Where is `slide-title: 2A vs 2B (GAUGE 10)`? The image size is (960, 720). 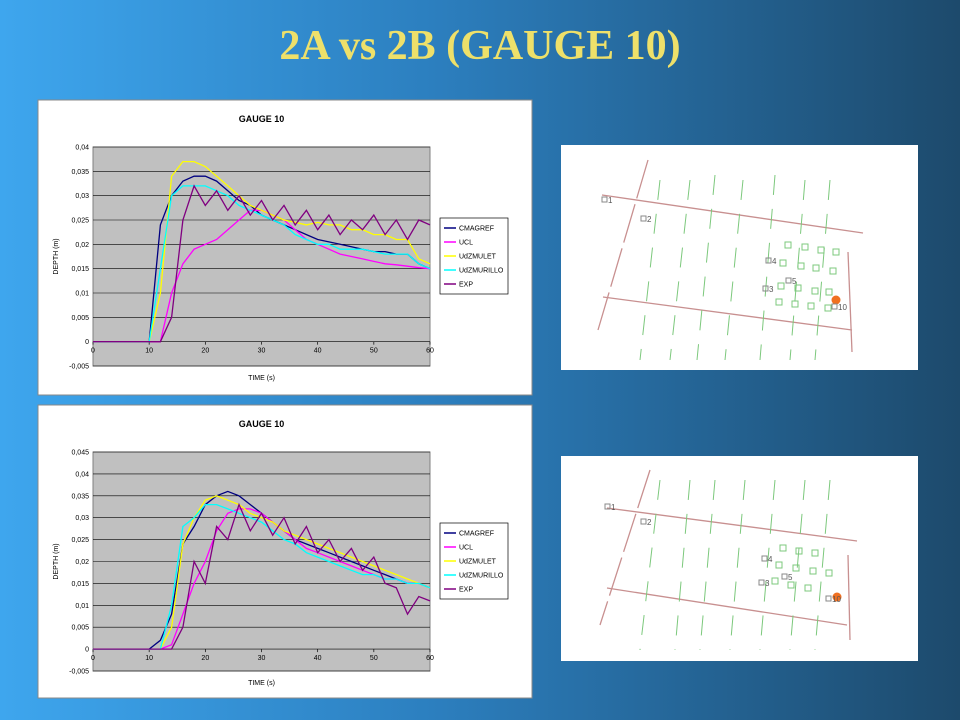 slide-title: 2A vs 2B (GAUGE 10) is located at coordinates (480, 46).